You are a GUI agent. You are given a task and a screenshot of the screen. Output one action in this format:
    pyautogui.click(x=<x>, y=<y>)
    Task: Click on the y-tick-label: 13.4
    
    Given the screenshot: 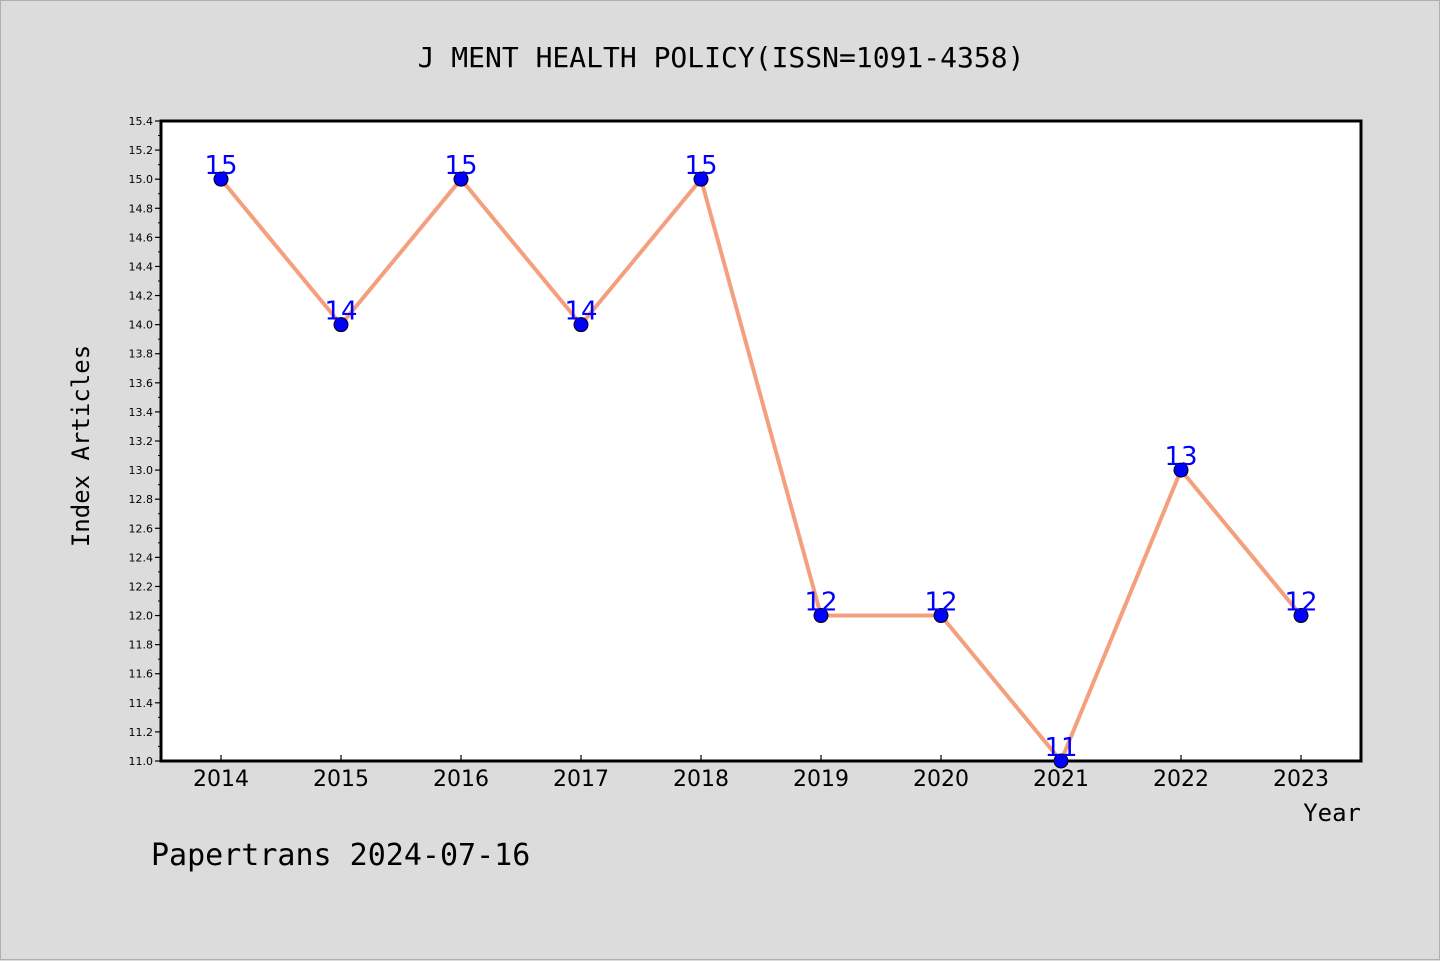 What is the action you would take?
    pyautogui.click(x=141, y=412)
    